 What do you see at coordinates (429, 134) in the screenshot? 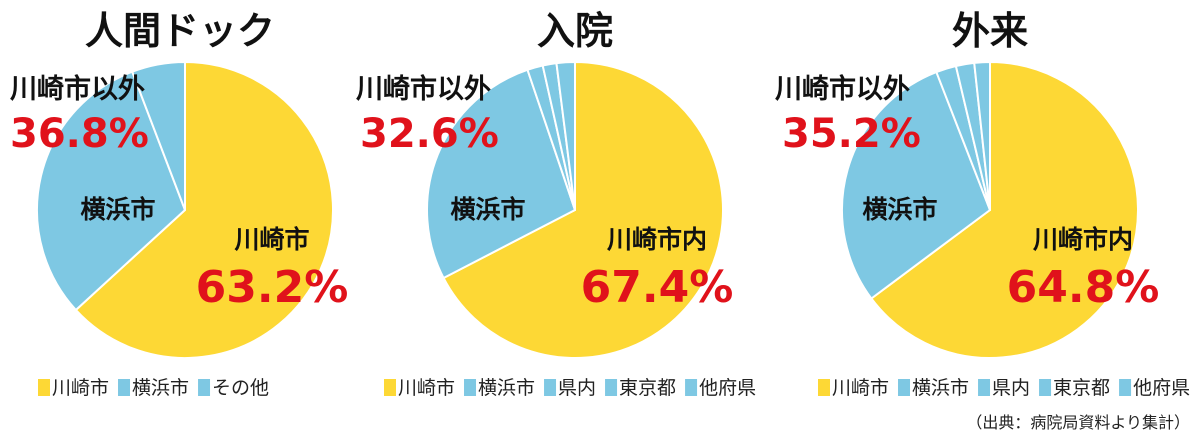
I see `outside-percentage: 32.6%` at bounding box center [429, 134].